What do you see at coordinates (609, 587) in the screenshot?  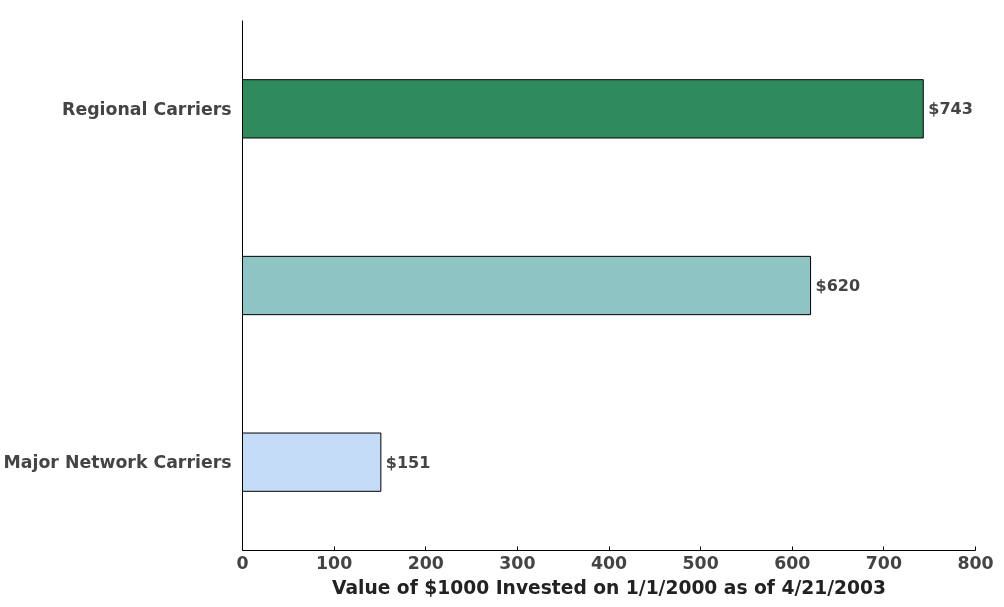 I see `x-axis-title: Value of $1000 Invested on 1/1/2000 as of 4/21/2003` at bounding box center [609, 587].